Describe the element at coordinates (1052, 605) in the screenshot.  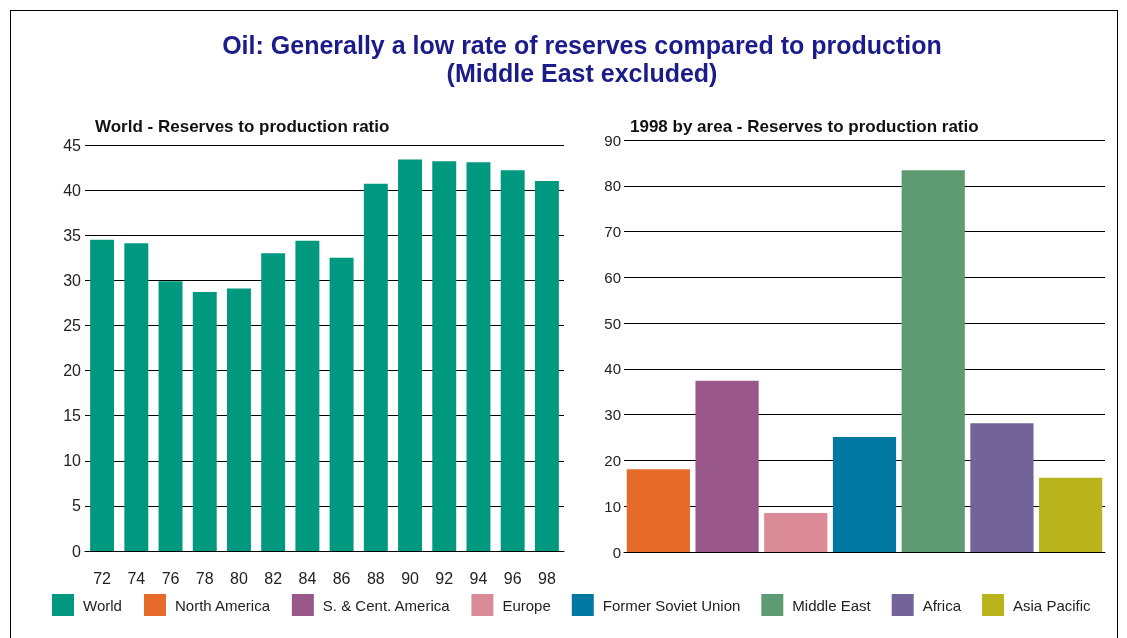
I see `legend-label: Asia Pacific` at that location.